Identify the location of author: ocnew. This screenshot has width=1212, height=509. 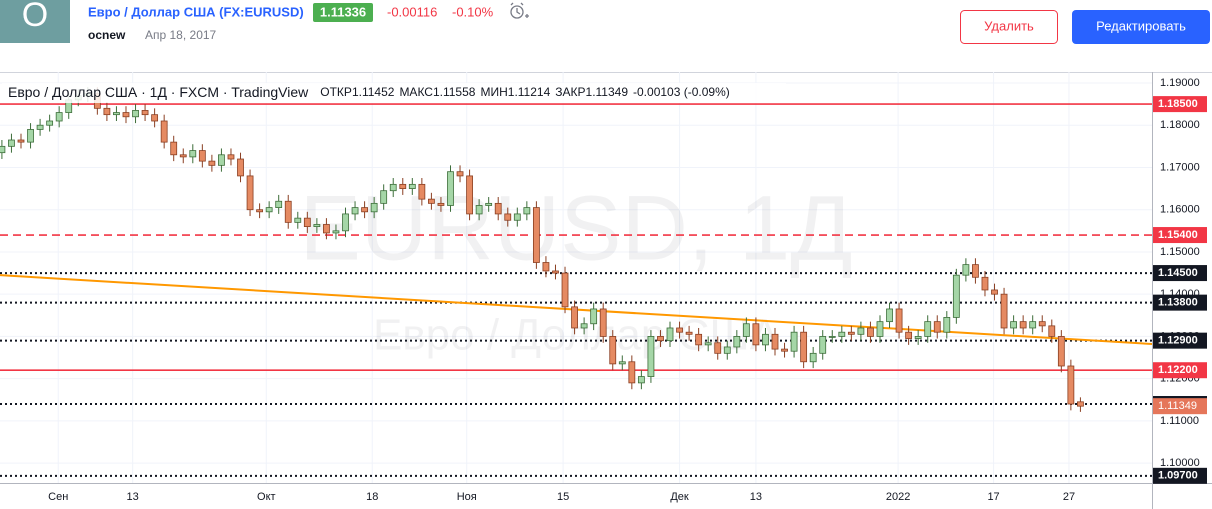
(107, 35).